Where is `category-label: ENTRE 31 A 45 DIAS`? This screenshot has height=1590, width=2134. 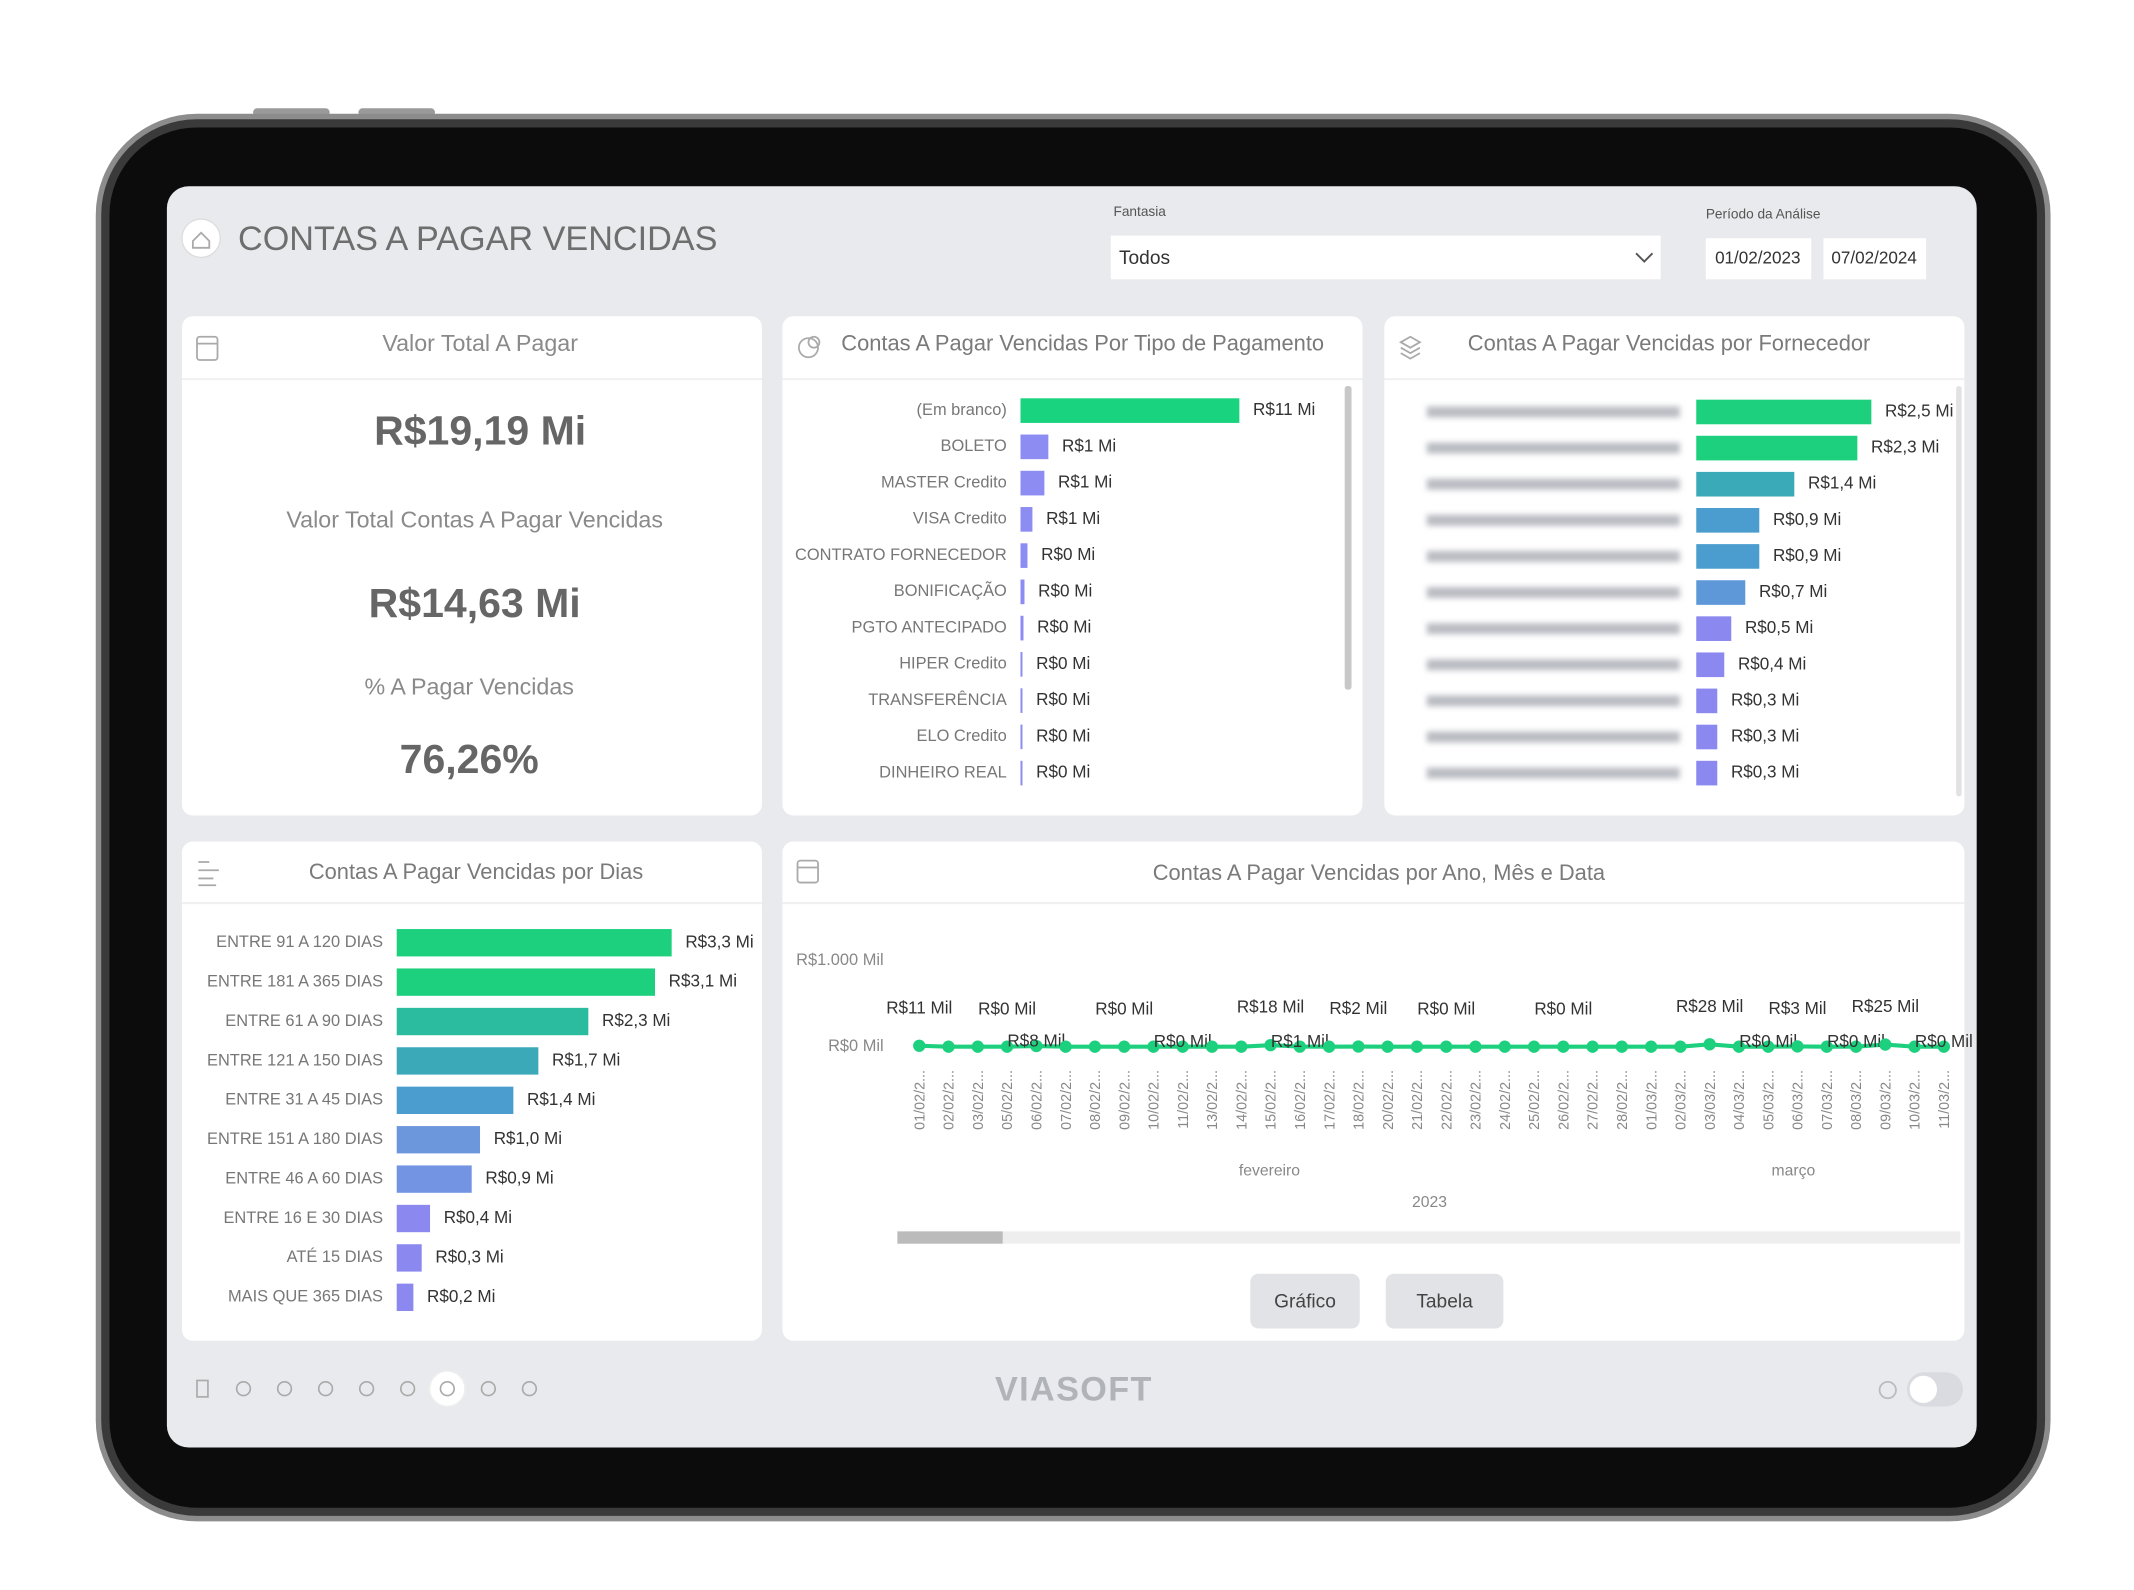 category-label: ENTRE 31 A 45 DIAS is located at coordinates (304, 1100).